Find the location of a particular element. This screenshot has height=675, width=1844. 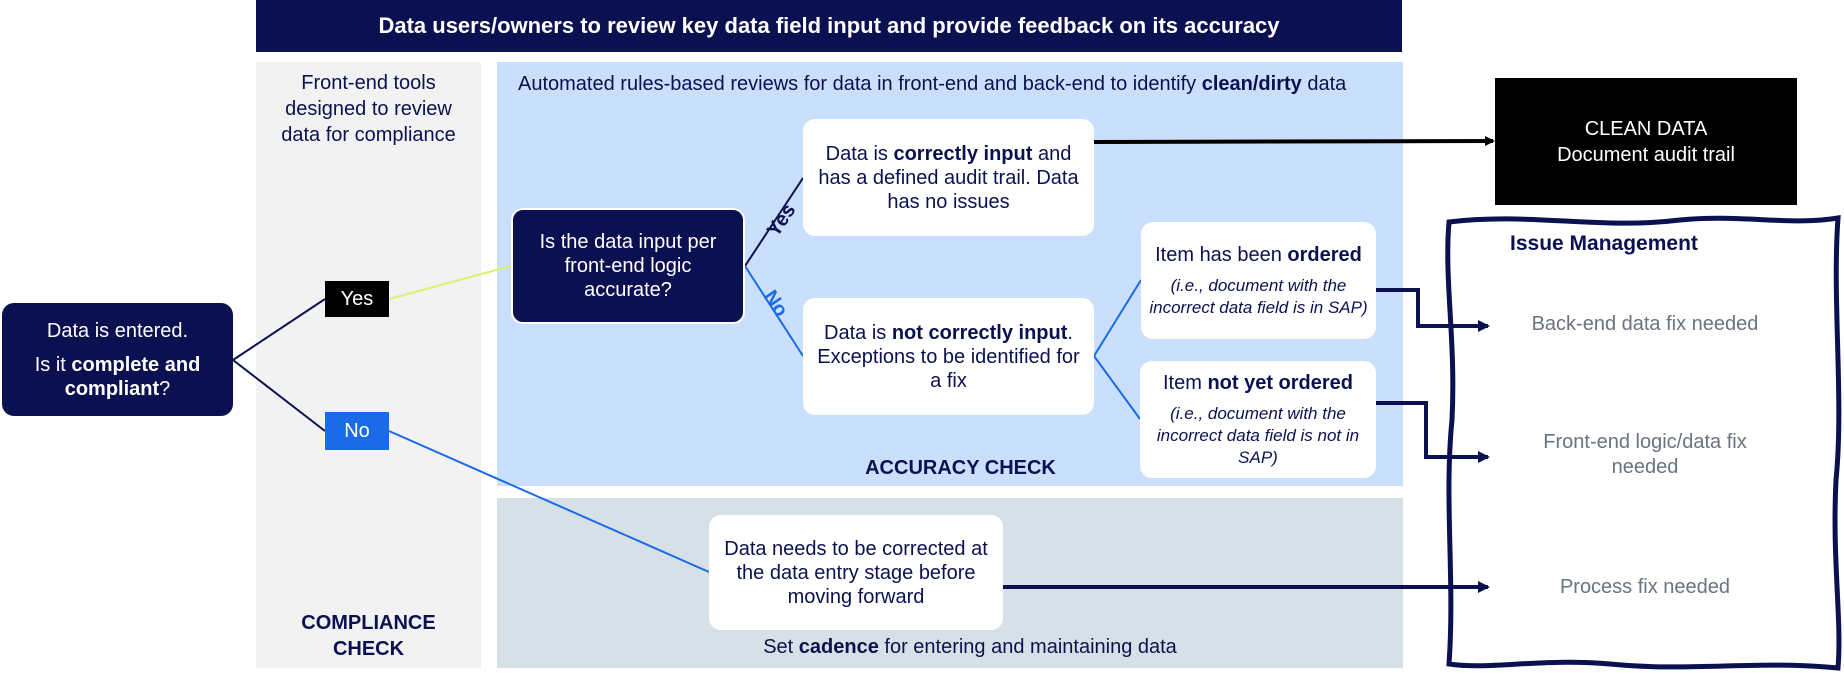

issue-management-title: Issue Management is located at coordinates (1604, 243).